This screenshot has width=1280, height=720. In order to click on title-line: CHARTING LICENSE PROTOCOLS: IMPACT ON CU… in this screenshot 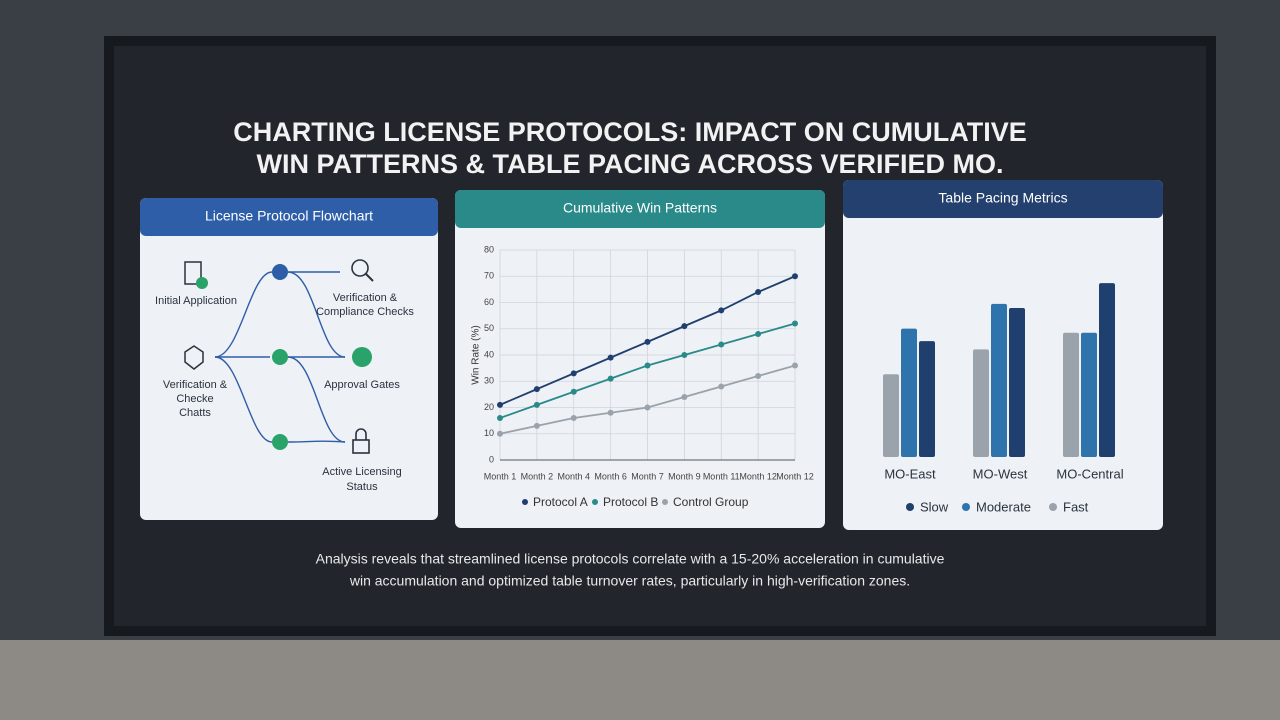, I will do `click(630, 132)`.